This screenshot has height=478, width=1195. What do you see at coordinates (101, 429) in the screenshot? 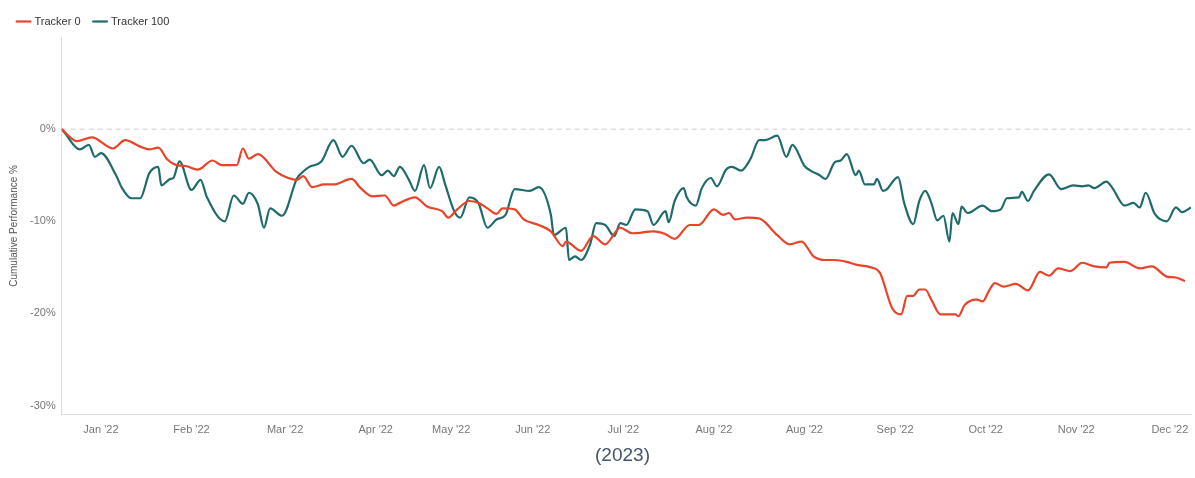
I see `x-tick-label: Jan '22` at bounding box center [101, 429].